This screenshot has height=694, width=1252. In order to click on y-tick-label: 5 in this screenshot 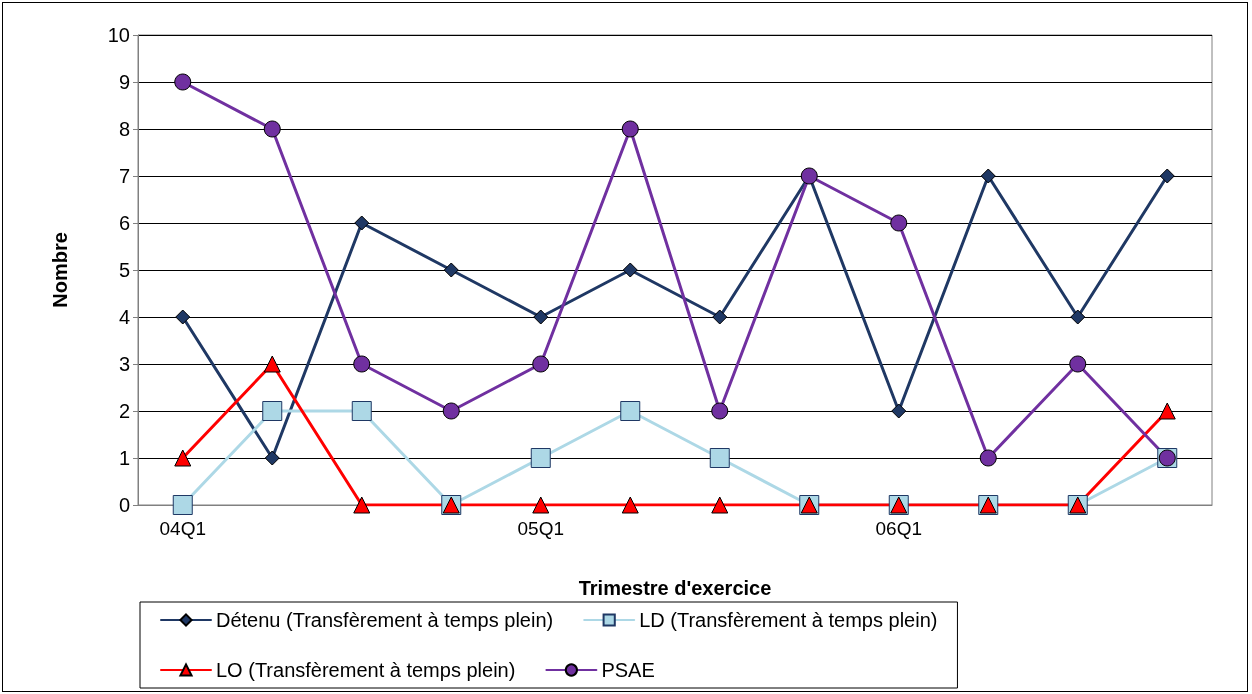, I will do `click(124, 270)`.